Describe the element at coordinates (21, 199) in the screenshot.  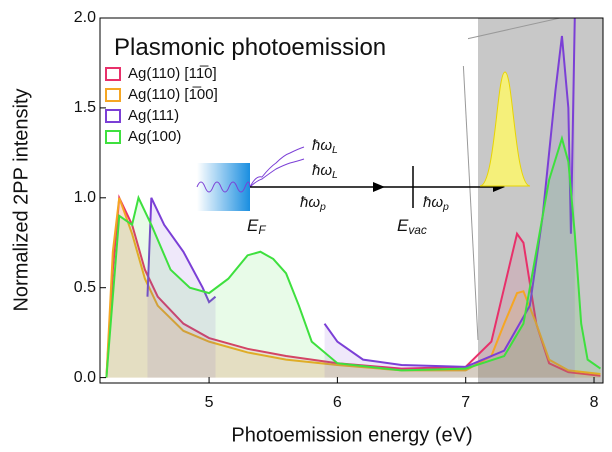
I see `y-axis-label: Normalized 2PP intensity` at that location.